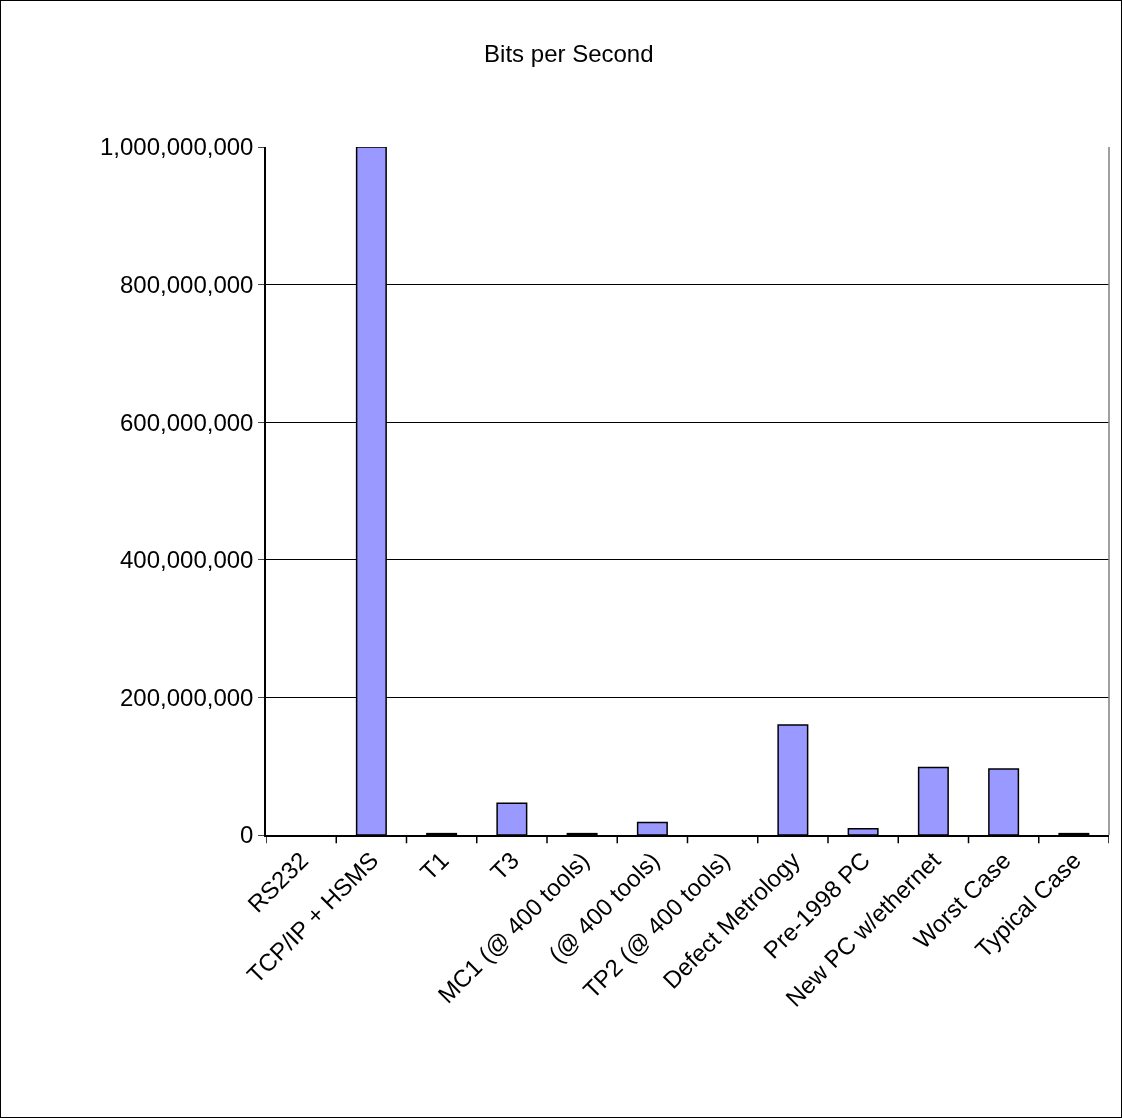 The width and height of the screenshot is (1122, 1118). Describe the element at coordinates (186, 697) in the screenshot. I see `y-tick-label: 200,000,000` at that location.